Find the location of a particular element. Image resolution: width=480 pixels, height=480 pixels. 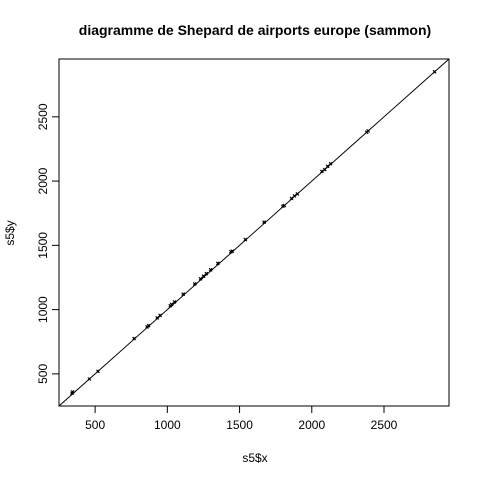

x-tick-label: 2500 is located at coordinates (384, 425).